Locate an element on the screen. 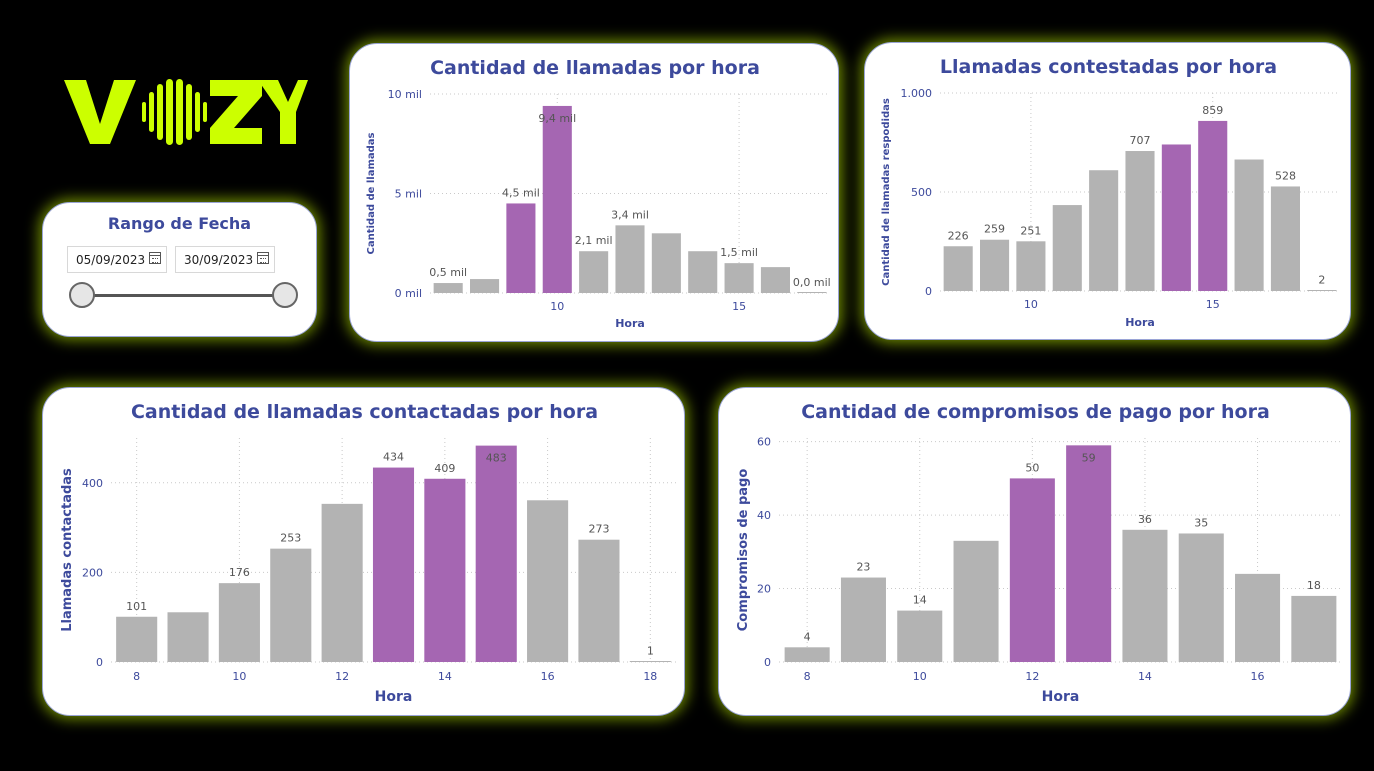  data-label: 2 is located at coordinates (1321, 280).